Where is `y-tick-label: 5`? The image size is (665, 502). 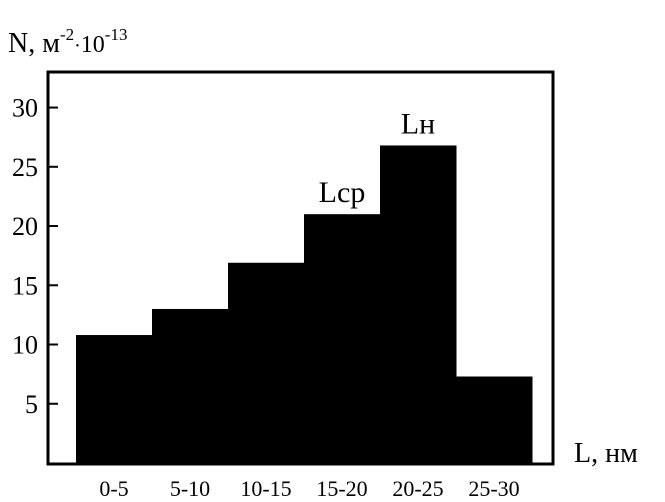
y-tick-label: 5 is located at coordinates (31, 404).